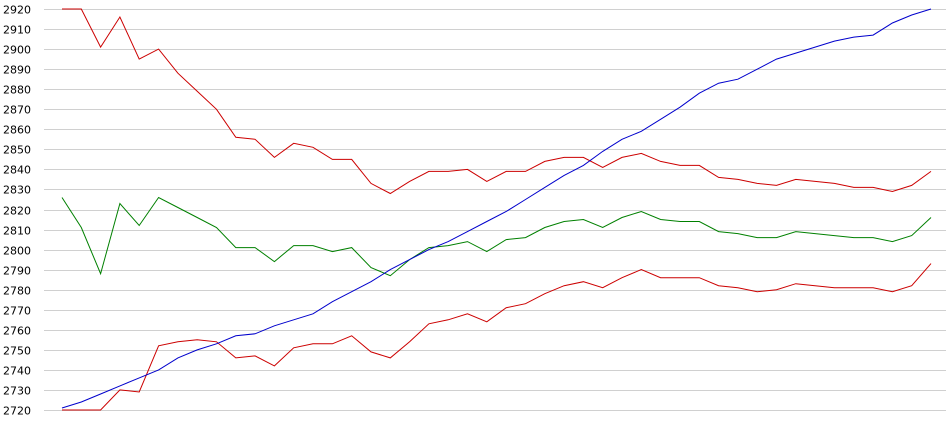 This screenshot has width=950, height=435. What do you see at coordinates (17, 130) in the screenshot?
I see `y-tick-label: 2860` at bounding box center [17, 130].